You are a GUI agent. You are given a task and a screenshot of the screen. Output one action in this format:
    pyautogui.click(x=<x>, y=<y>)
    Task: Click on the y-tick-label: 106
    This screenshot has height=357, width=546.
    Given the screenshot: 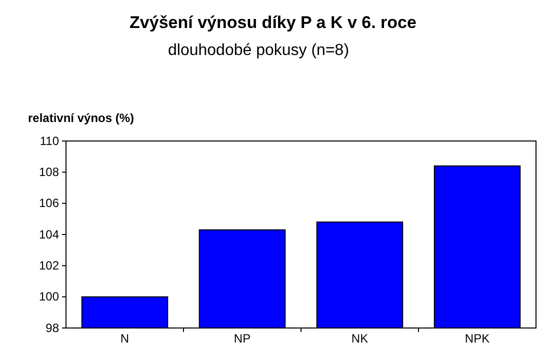 What is the action you would take?
    pyautogui.click(x=49, y=203)
    